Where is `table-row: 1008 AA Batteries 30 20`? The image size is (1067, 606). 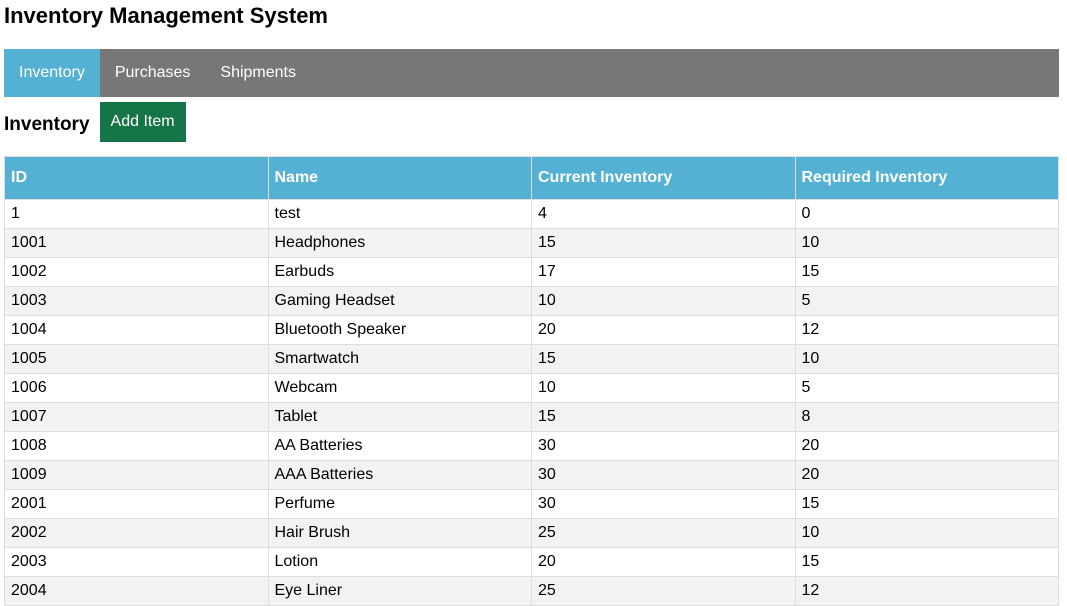 table-row: 1008 AA Batteries 30 20 is located at coordinates (531, 446).